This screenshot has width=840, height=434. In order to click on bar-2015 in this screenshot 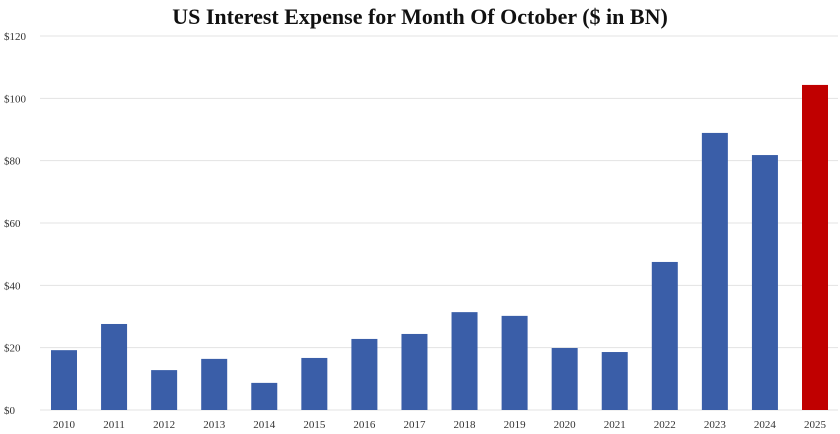, I will do `click(314, 383)`.